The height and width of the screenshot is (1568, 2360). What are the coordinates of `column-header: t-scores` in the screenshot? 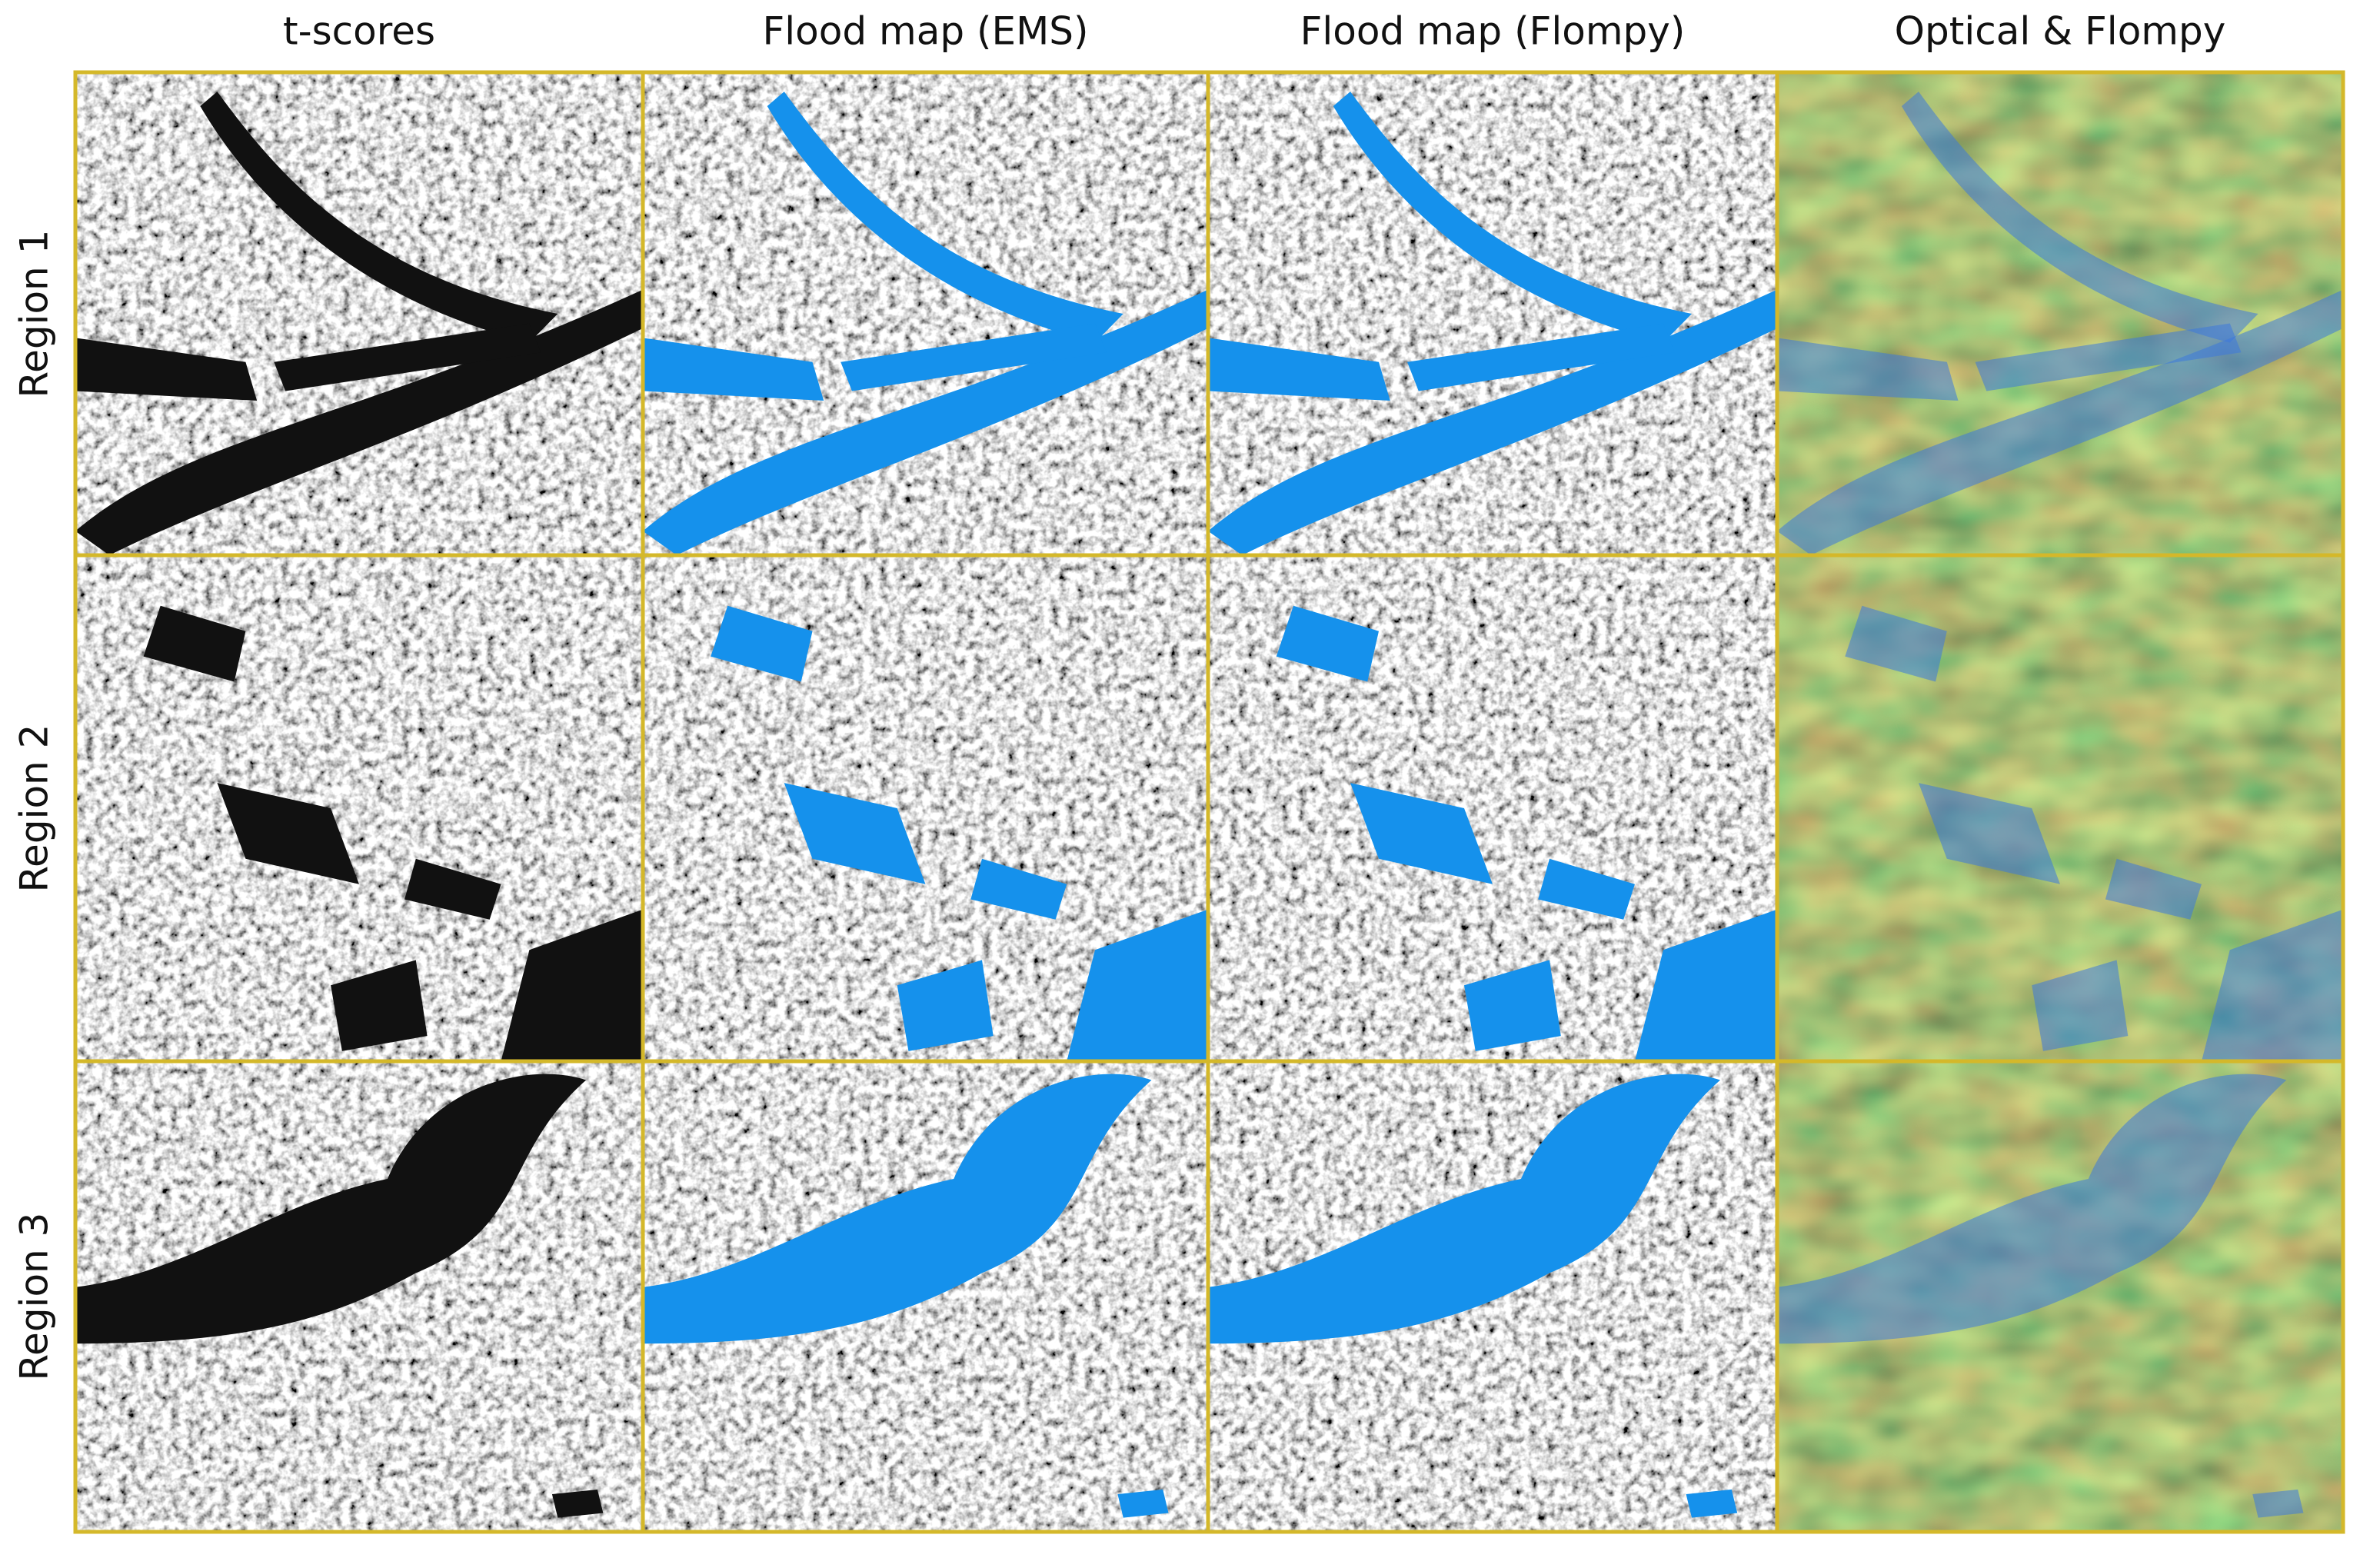 It's located at (359, 32).